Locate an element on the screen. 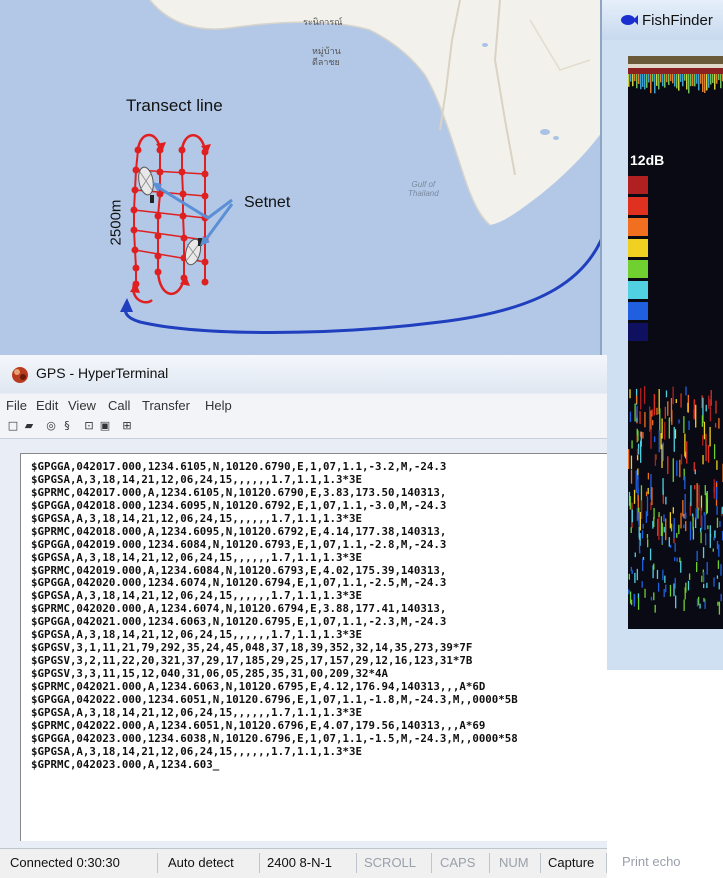  sonar-display: 12dB is located at coordinates (675, 342).